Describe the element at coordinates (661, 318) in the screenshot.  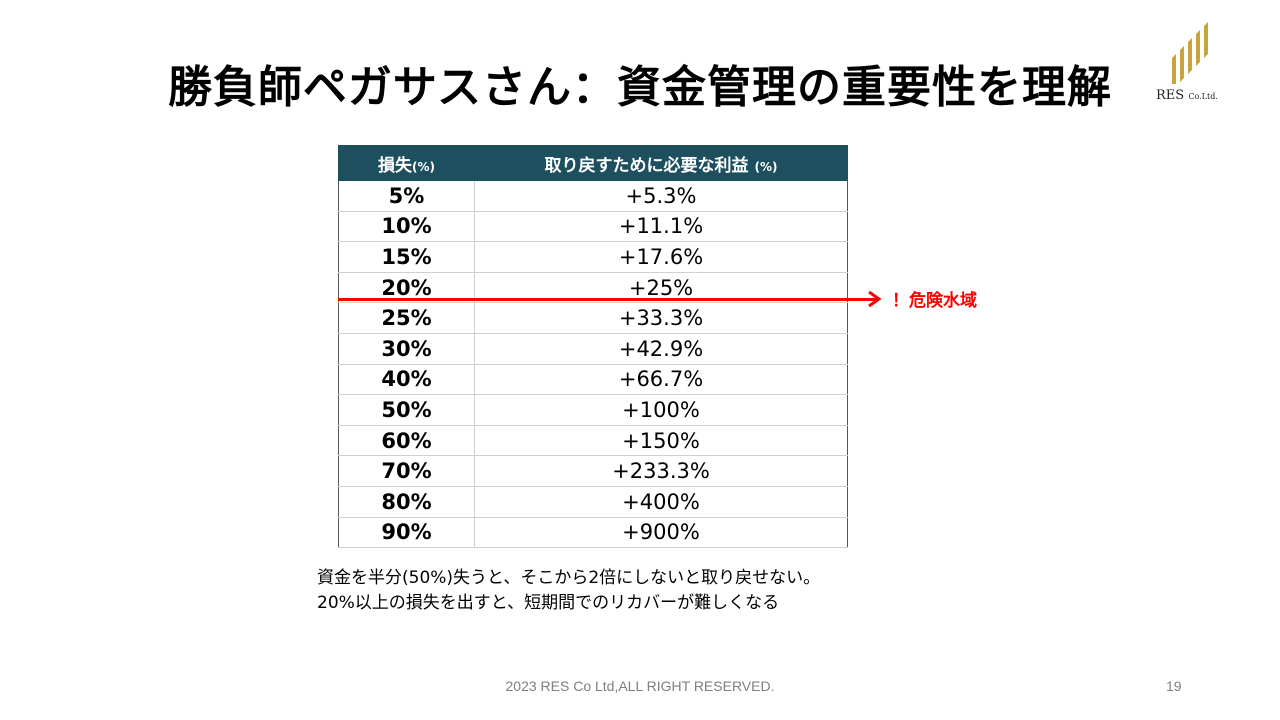
I see `gain-cell: +33.3%` at that location.